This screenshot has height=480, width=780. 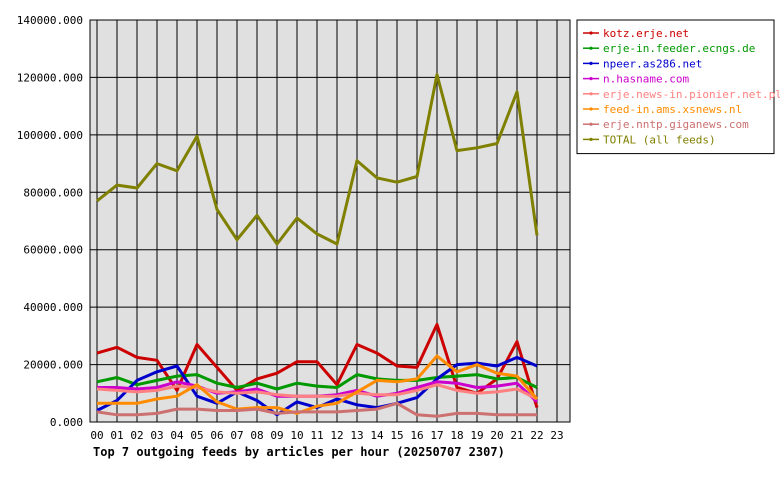 I want to click on legend-label: feed-in.ams.xsnews.nl, so click(x=672, y=109).